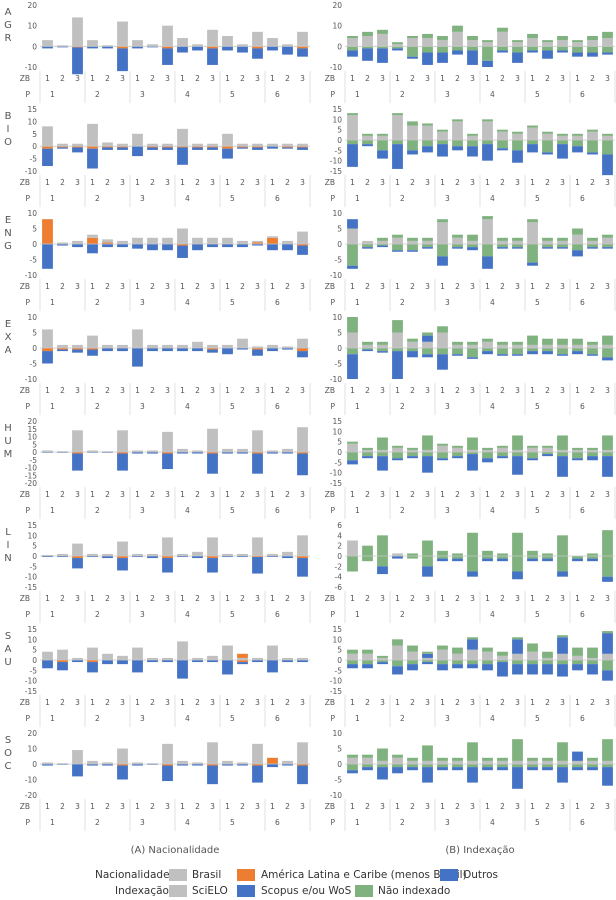 The image size is (616, 900). Describe the element at coordinates (487, 262) in the screenshot. I see `bar-eng-b-9-neg-scopus` at that location.